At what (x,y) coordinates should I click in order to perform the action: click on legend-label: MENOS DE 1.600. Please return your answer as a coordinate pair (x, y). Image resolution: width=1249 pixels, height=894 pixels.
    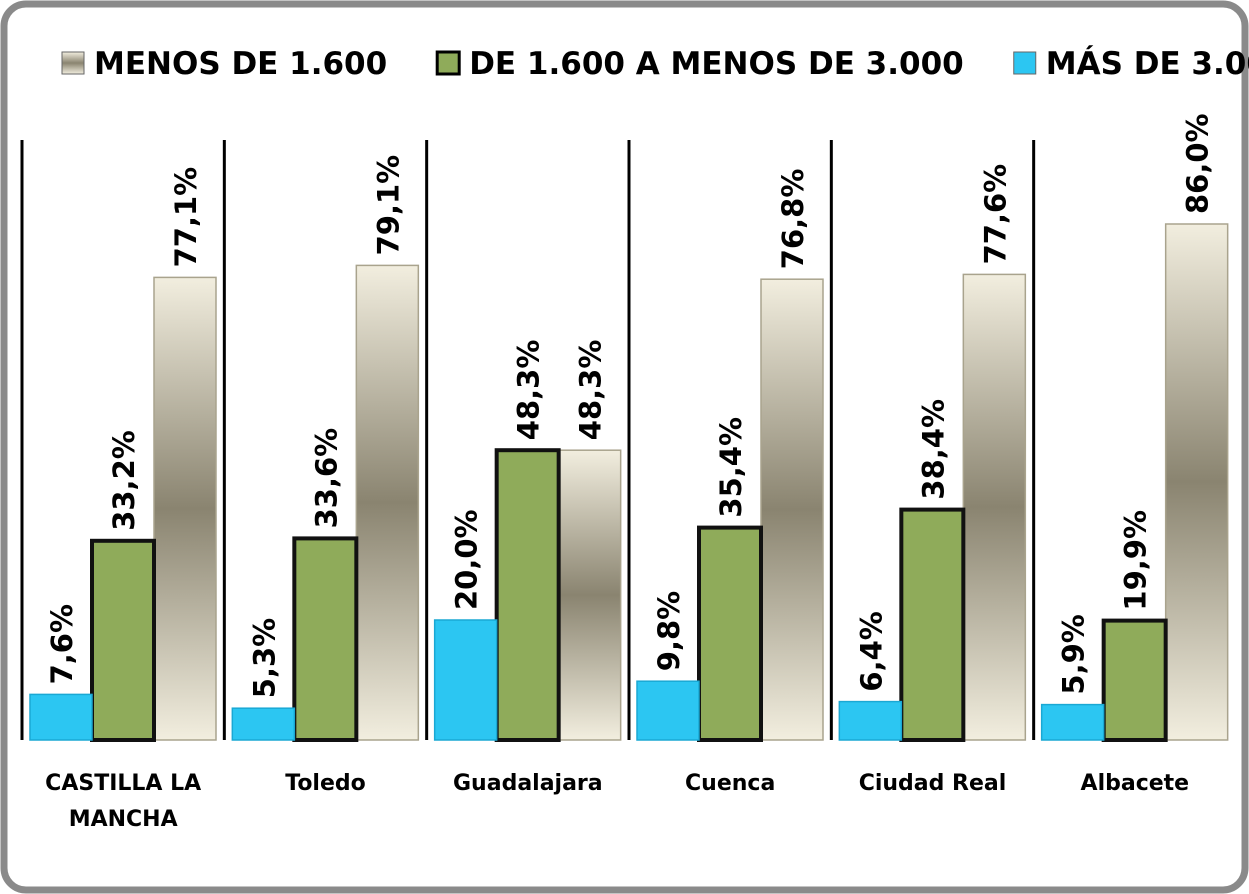
    Looking at the image, I should click on (240, 64).